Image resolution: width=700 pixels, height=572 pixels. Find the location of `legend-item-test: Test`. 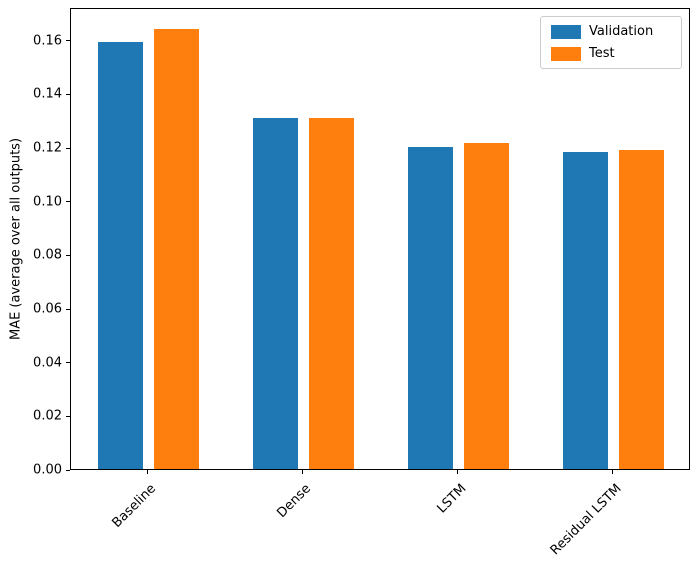

legend-item-test: Test is located at coordinates (611, 53).